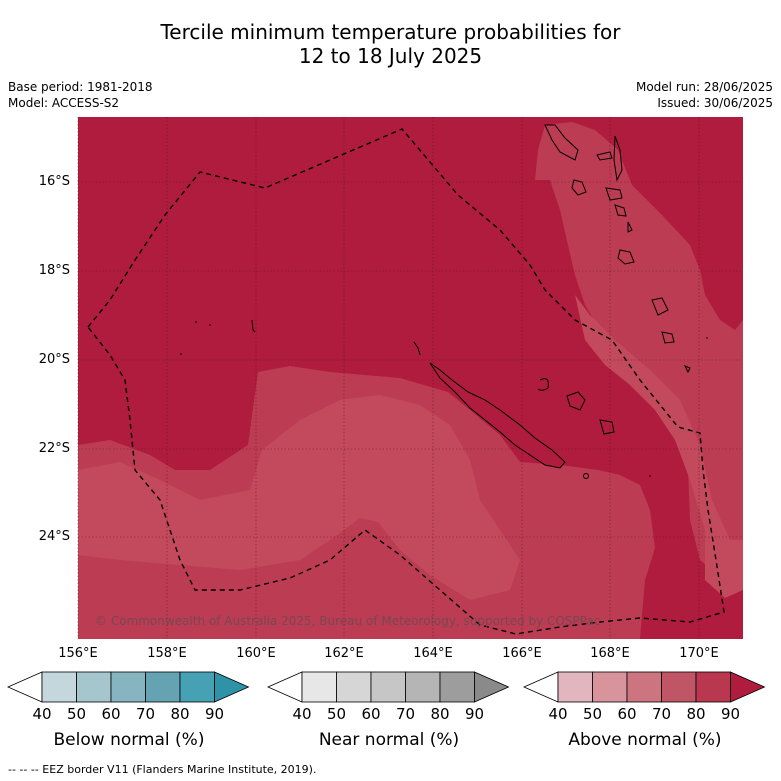 This screenshot has height=781, width=781. Describe the element at coordinates (541, 687) in the screenshot. I see `colorbar-above-low-arrow` at that location.